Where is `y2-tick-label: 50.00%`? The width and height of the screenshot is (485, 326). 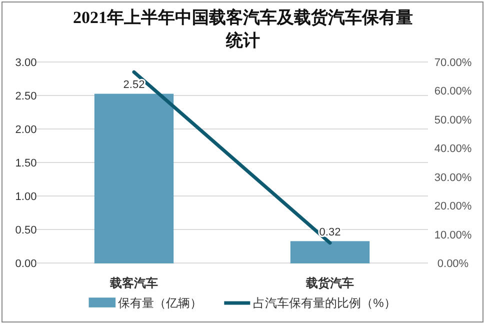
y2-tick-label: 50.00% is located at coordinates (453, 120).